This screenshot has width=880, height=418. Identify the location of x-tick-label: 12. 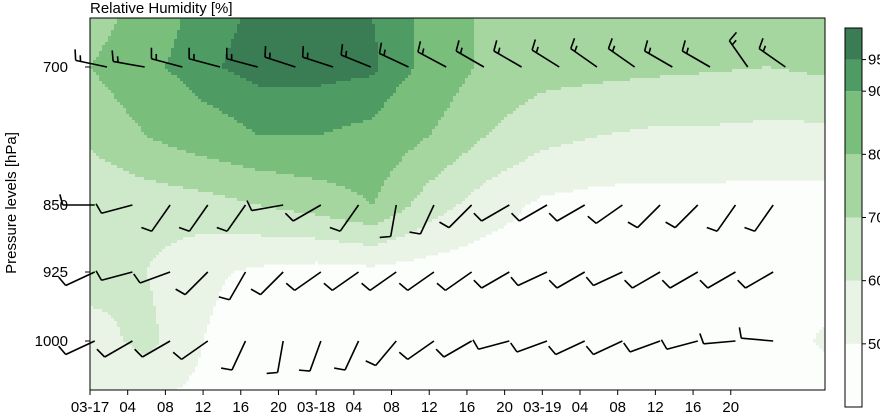
(655, 407).